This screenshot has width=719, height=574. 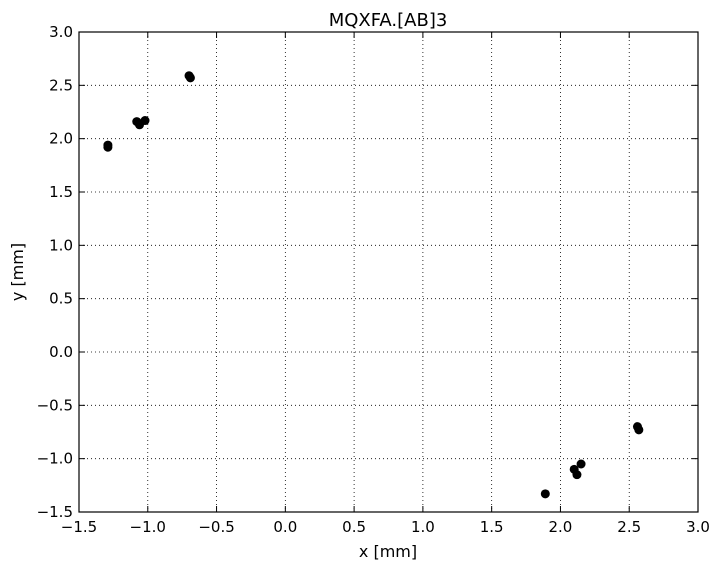 I want to click on x-tick-labels: −1.5 −1.0 −0.5 0.0 0.5 1.0 1.5 2.0 2.5 3.0, so click(x=385, y=527).